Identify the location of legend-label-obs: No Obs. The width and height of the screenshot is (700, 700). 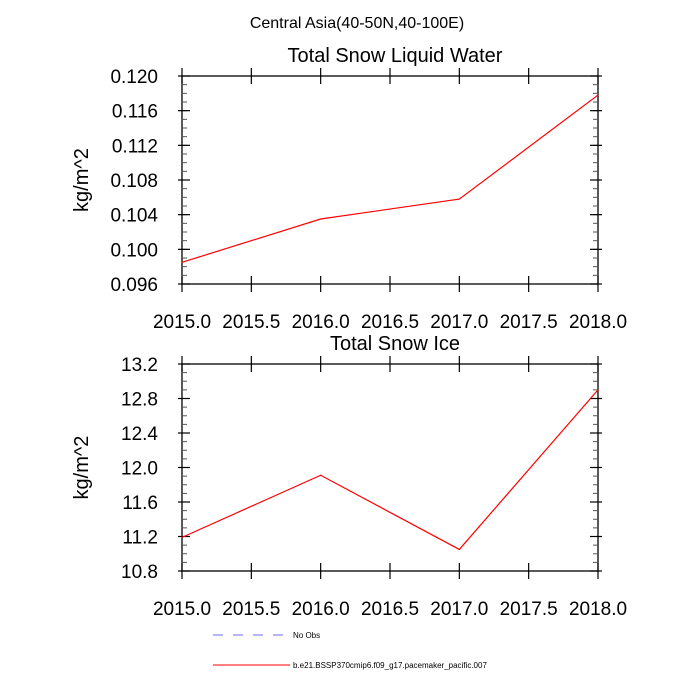
(306, 635).